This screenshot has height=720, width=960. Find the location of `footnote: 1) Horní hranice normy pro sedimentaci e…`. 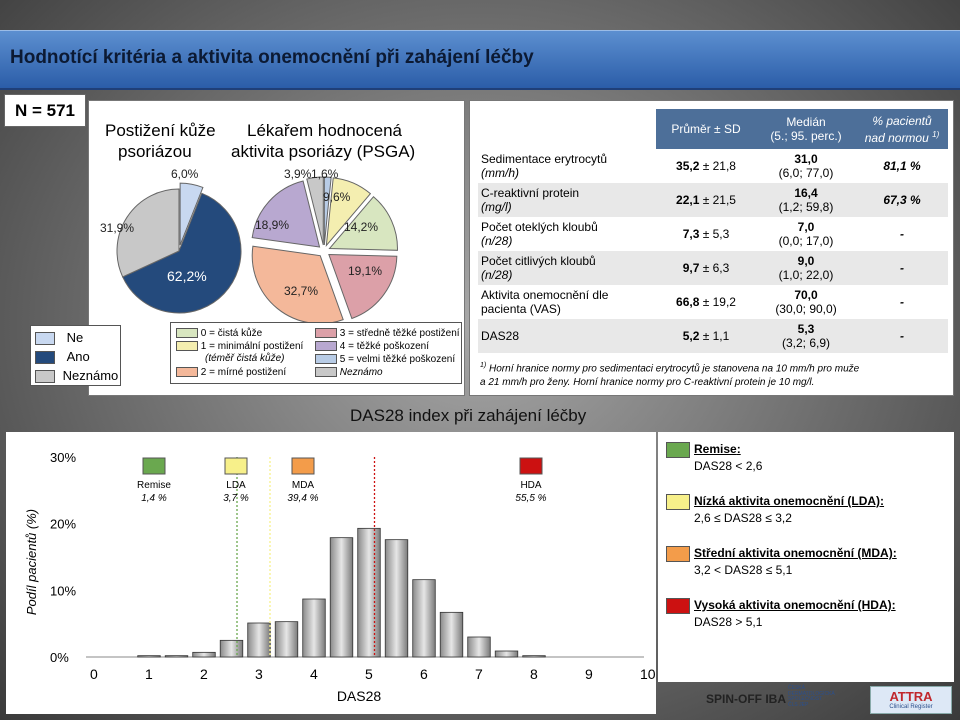

footnote: 1) Horní hranice normy pro sedimentaci e… is located at coordinates (669, 374).